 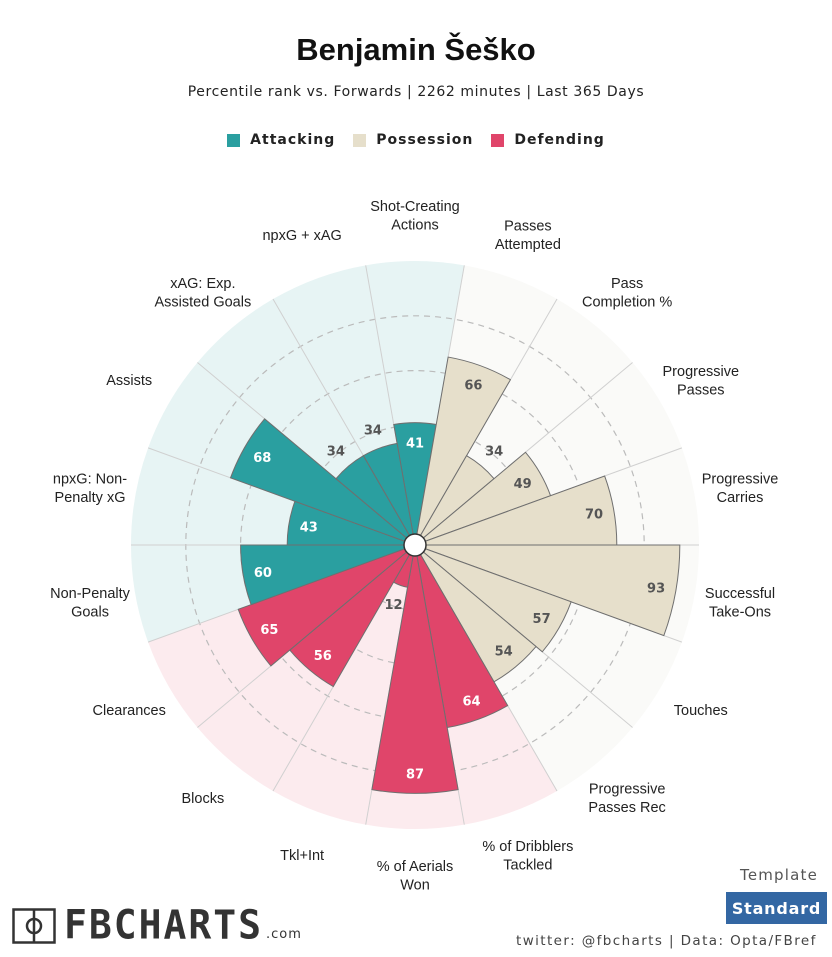 I want to click on logo-suffix: .com, so click(x=284, y=934).